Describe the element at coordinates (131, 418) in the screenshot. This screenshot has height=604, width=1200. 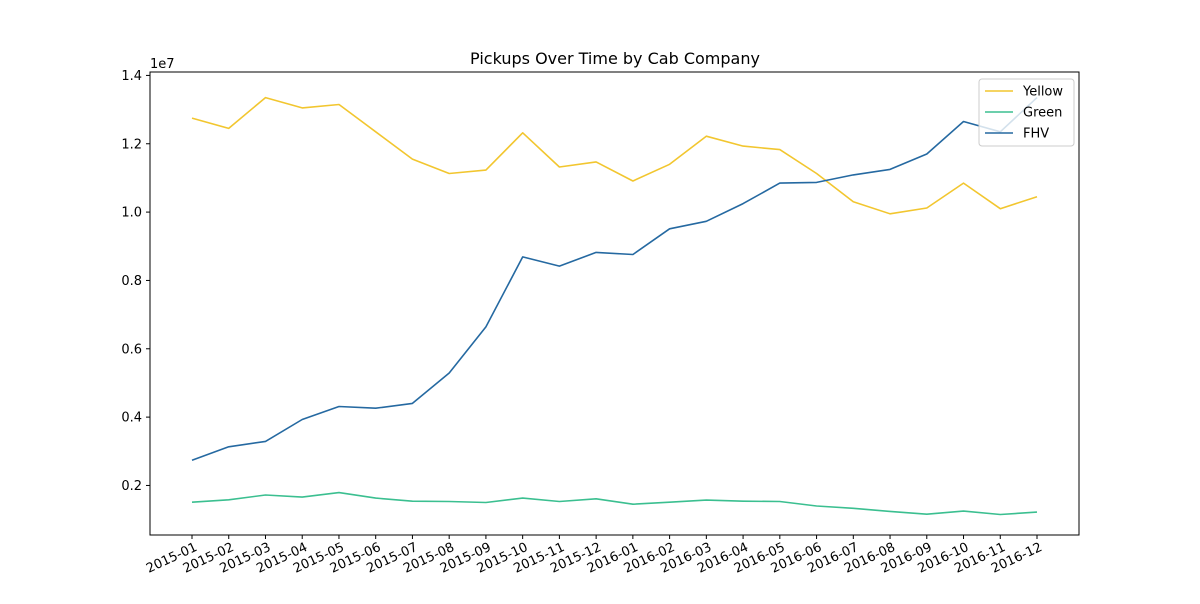
I see `y-tick-label: 0.4` at that location.